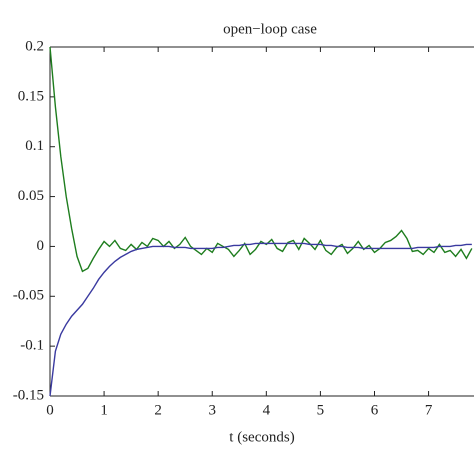 The height and width of the screenshot is (474, 474). I want to click on y-tick-label: 0.15, so click(31, 96).